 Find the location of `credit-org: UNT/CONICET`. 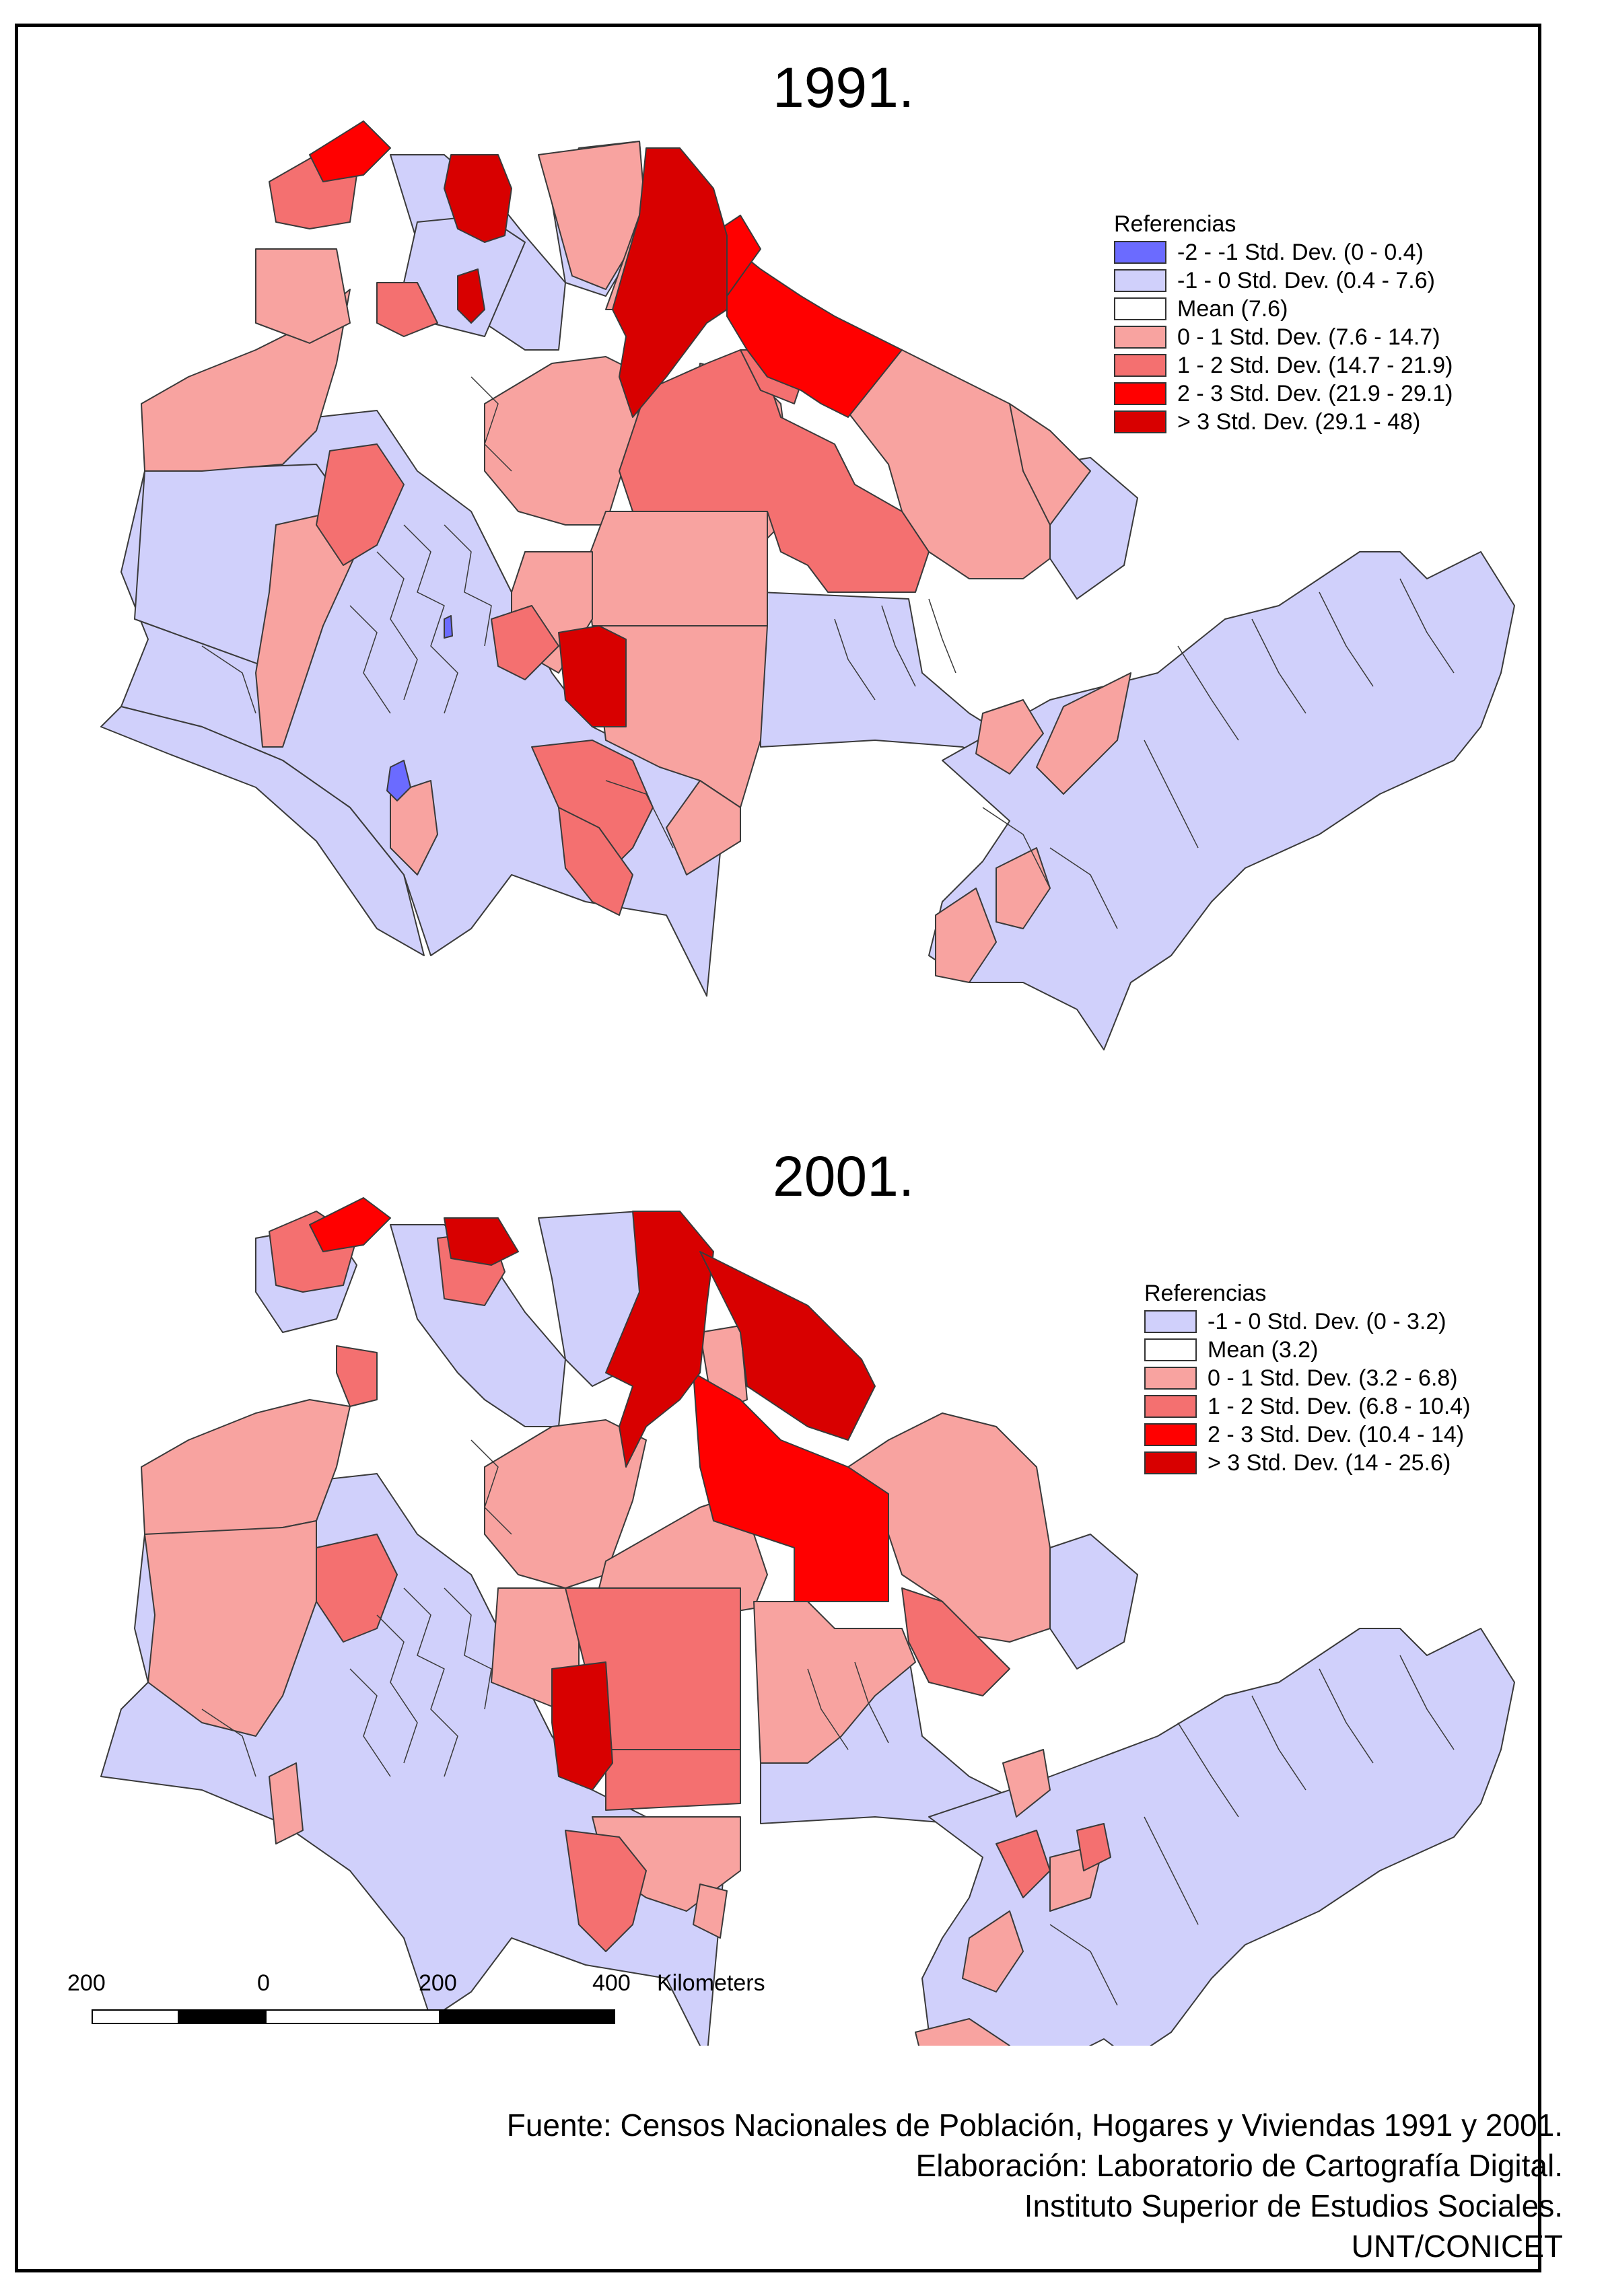

credit-org: UNT/CONICET is located at coordinates (1457, 2246).